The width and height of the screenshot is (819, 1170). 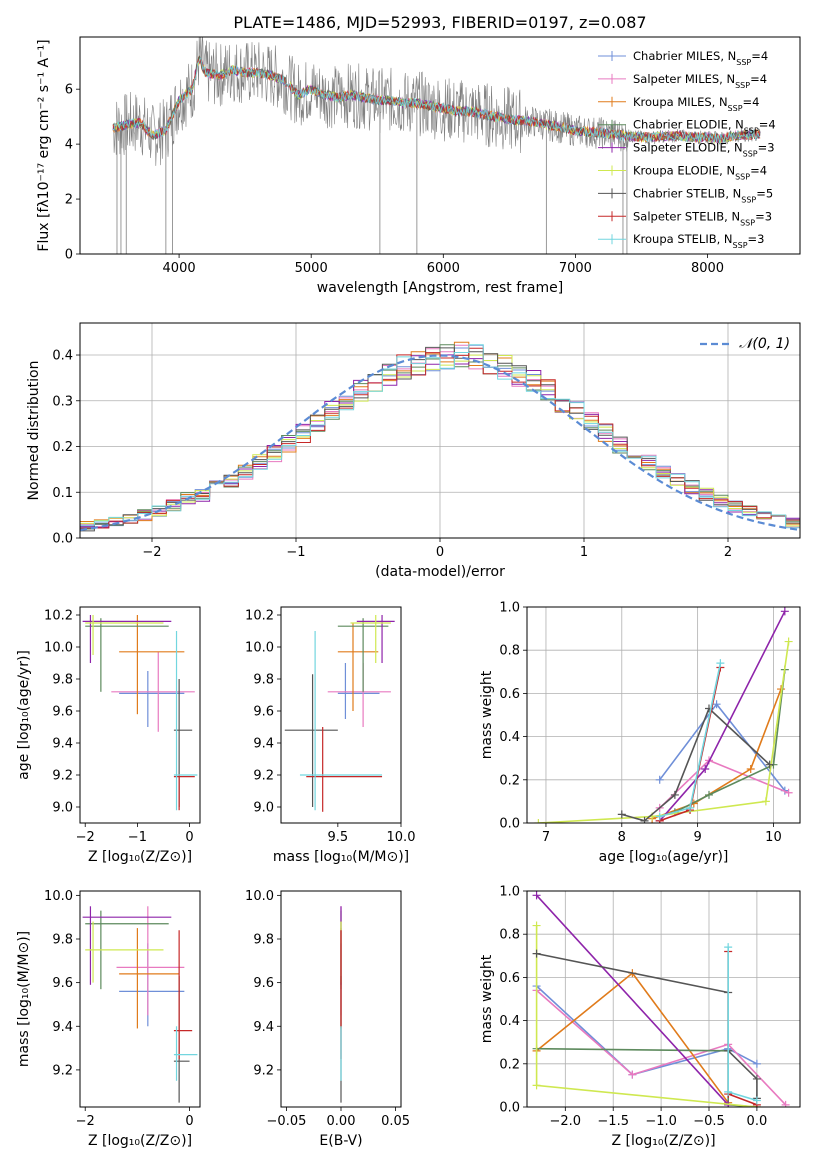 What do you see at coordinates (341, 1121) in the screenshot?
I see `x-tick-label: 0.00` at bounding box center [341, 1121].